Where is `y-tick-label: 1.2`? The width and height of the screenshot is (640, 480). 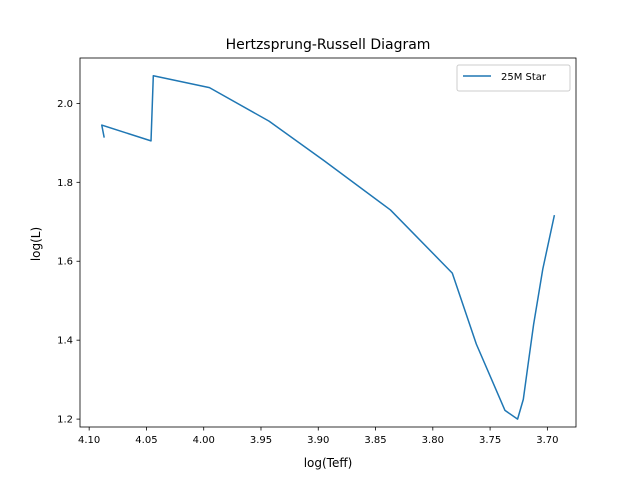
y-tick-label: 1.2 is located at coordinates (65, 420).